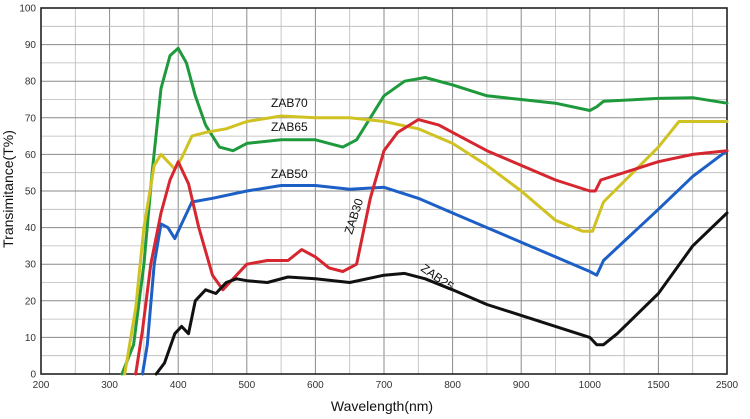 The width and height of the screenshot is (750, 419). What do you see at coordinates (41, 385) in the screenshot?
I see `x-tick-label: 200` at bounding box center [41, 385].